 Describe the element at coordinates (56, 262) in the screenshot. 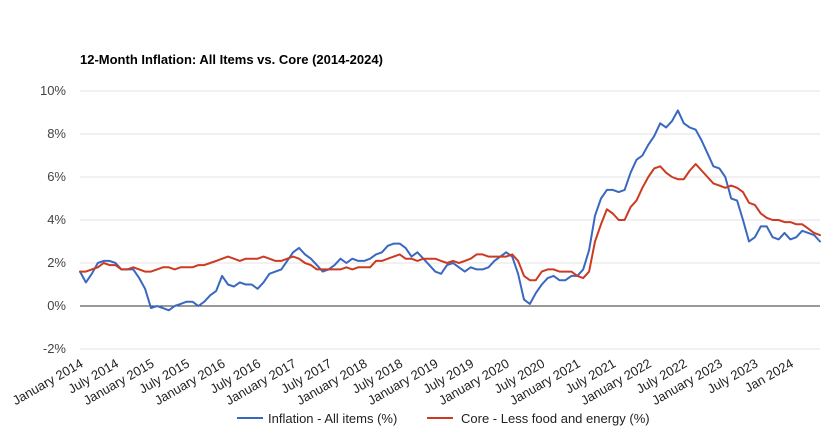

I see `y-tick-label: 2%` at that location.